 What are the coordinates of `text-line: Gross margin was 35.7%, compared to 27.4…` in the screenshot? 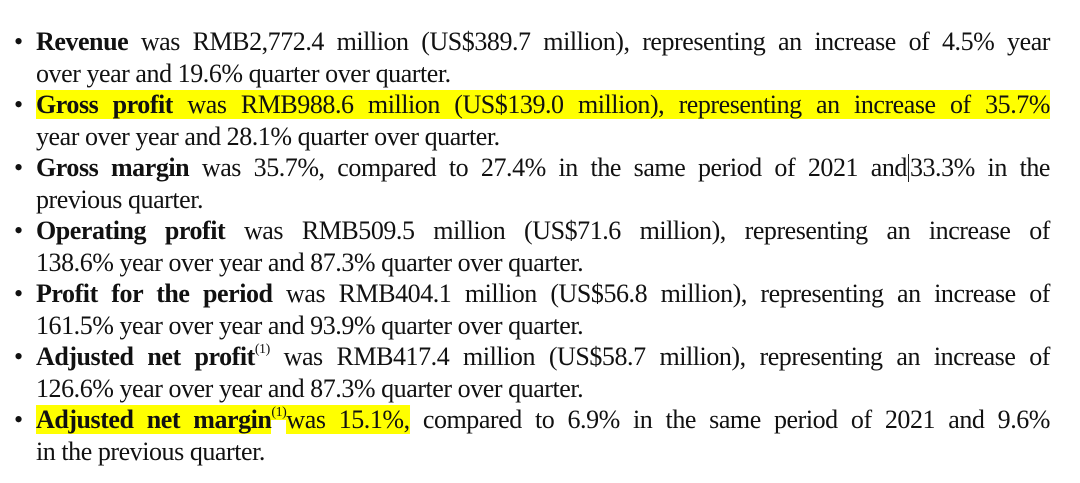 It's located at (543, 168).